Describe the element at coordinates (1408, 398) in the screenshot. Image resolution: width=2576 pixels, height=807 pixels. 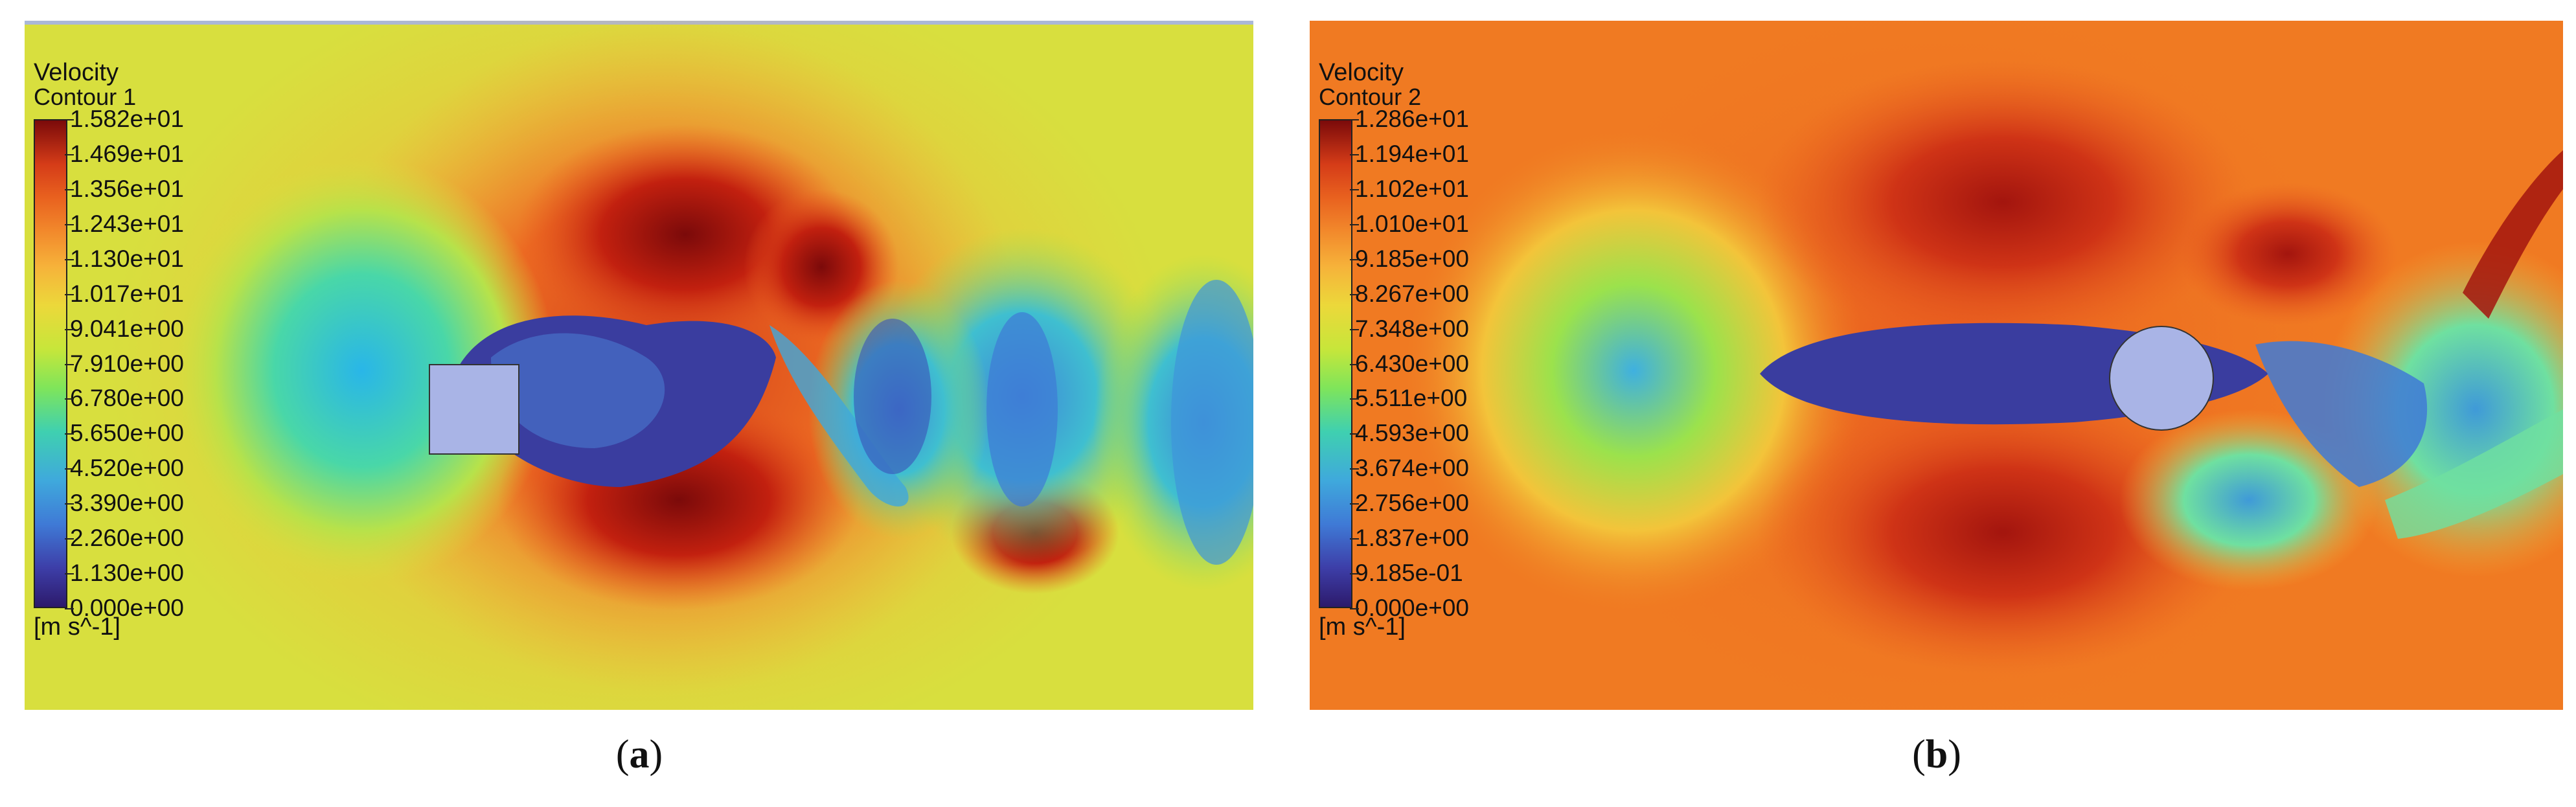
I see `colorbar-tick: 5.511e+00` at that location.